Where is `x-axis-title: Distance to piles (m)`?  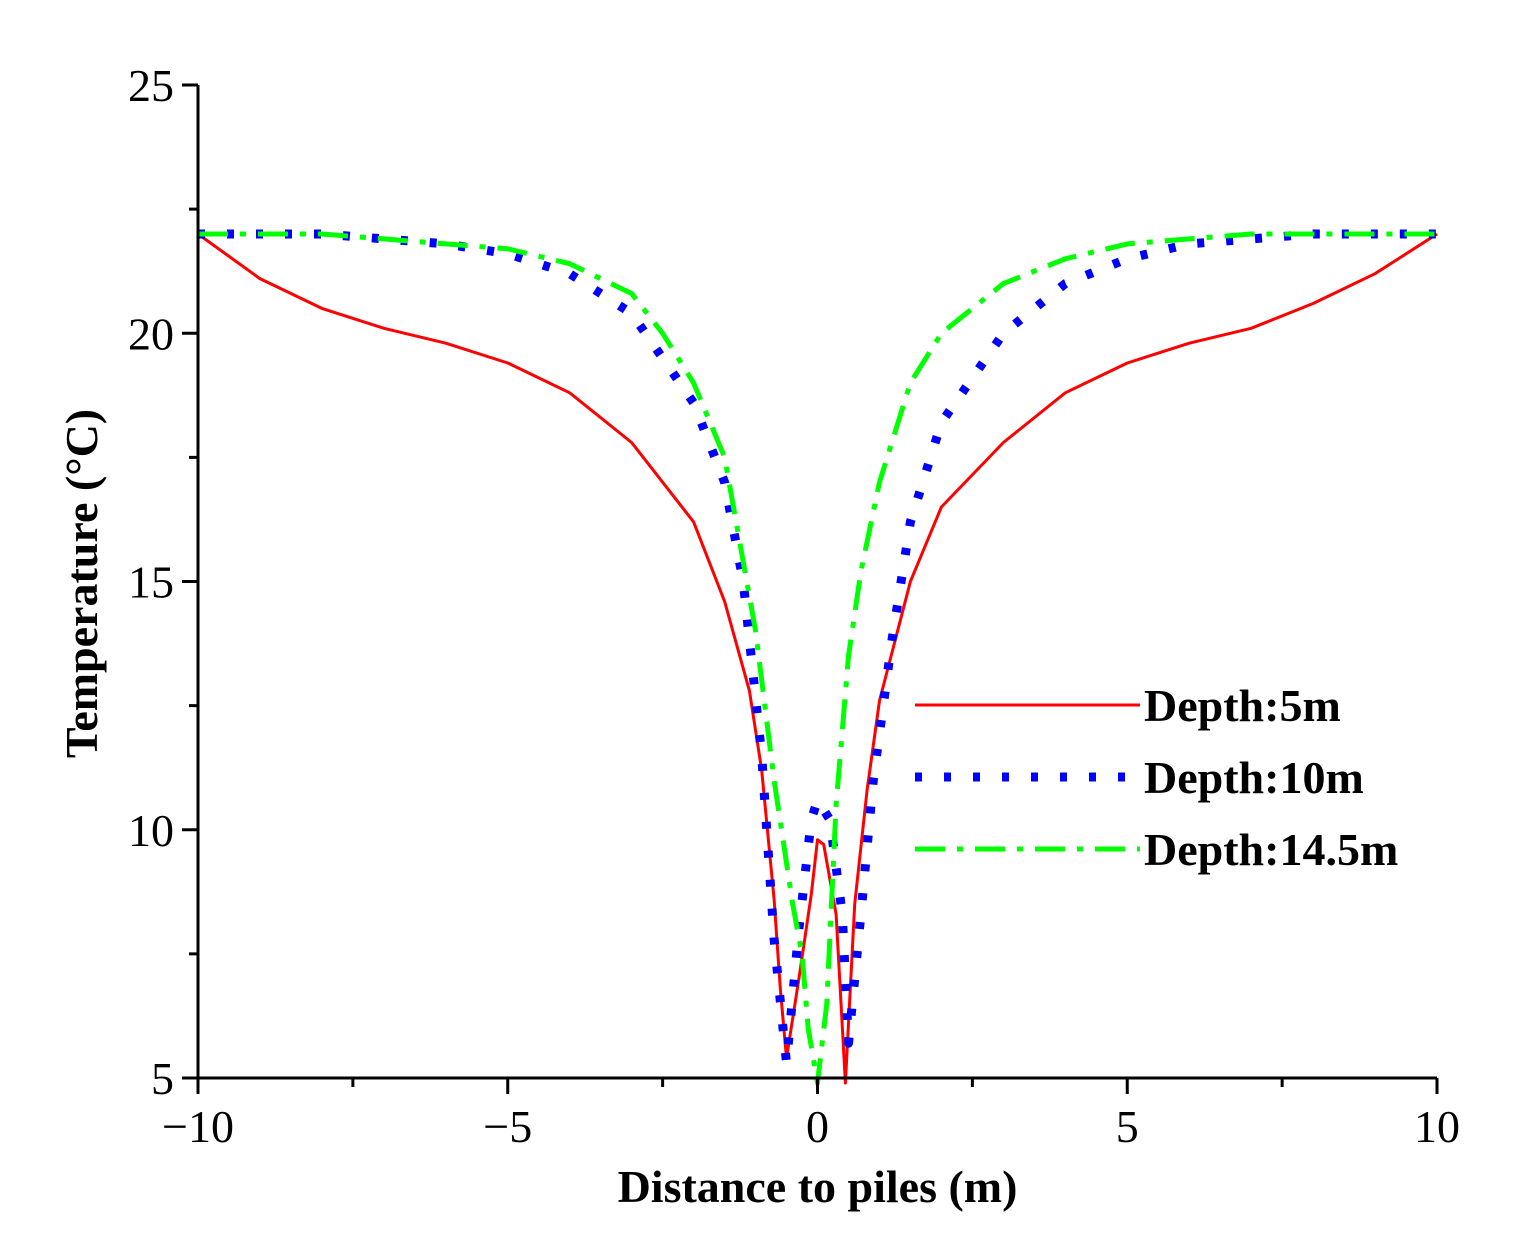 x-axis-title: Distance to piles (m) is located at coordinates (818, 1186).